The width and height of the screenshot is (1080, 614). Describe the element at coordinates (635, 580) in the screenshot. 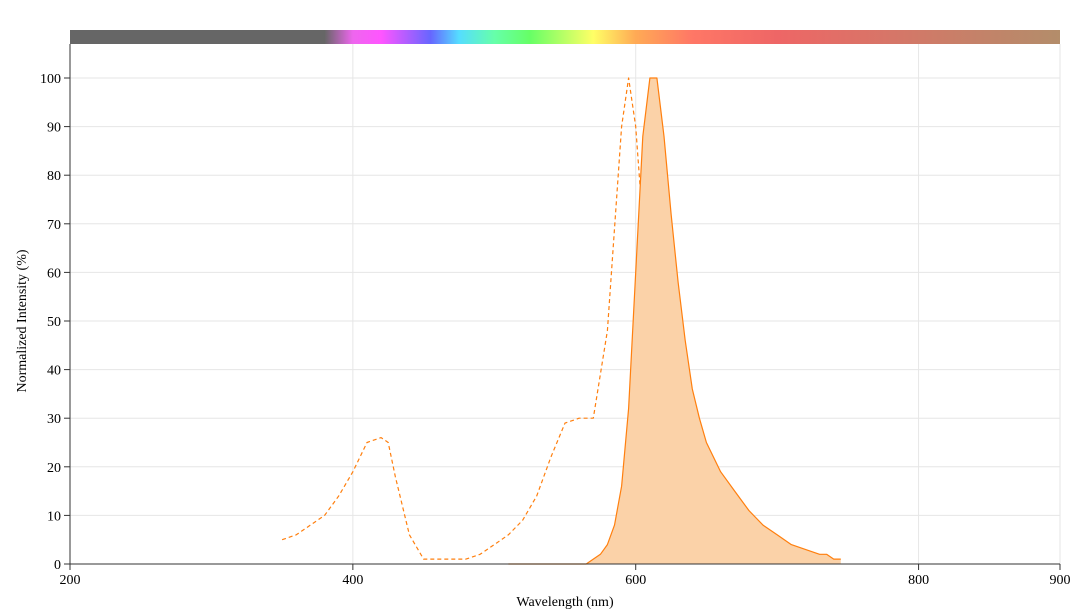

I see `x-tick-label: 600` at that location.